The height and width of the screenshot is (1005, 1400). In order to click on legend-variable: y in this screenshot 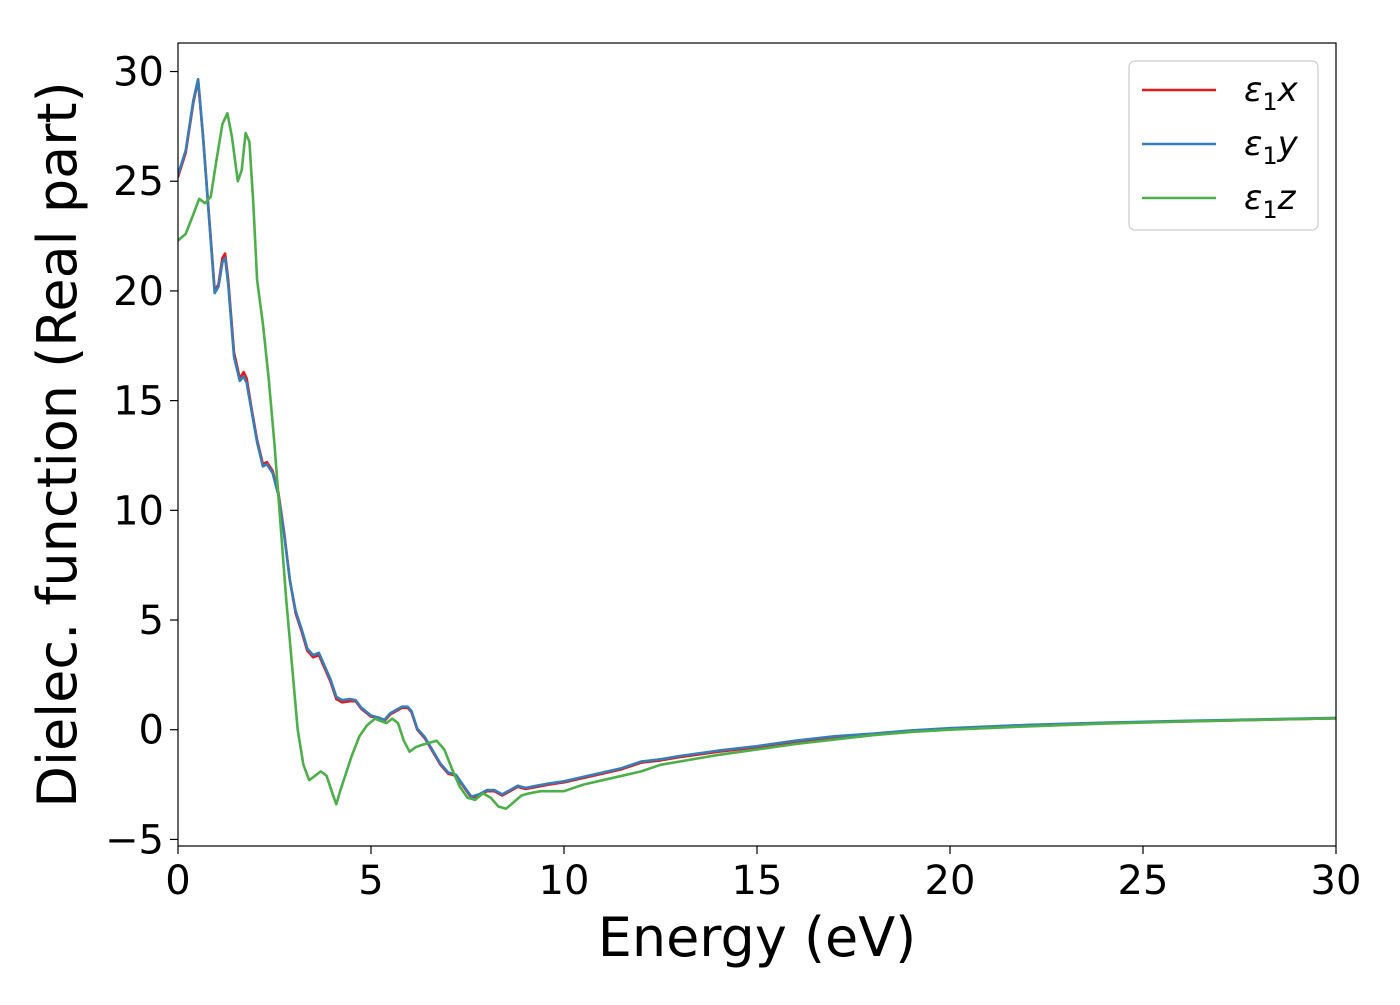, I will do `click(1288, 144)`.